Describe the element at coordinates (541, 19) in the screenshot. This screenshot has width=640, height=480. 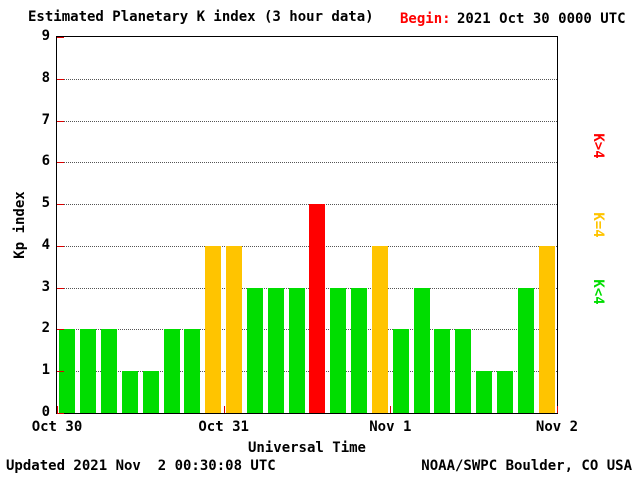
I see `begin-start-time: 2021 Oct 30 0000 UTC` at that location.